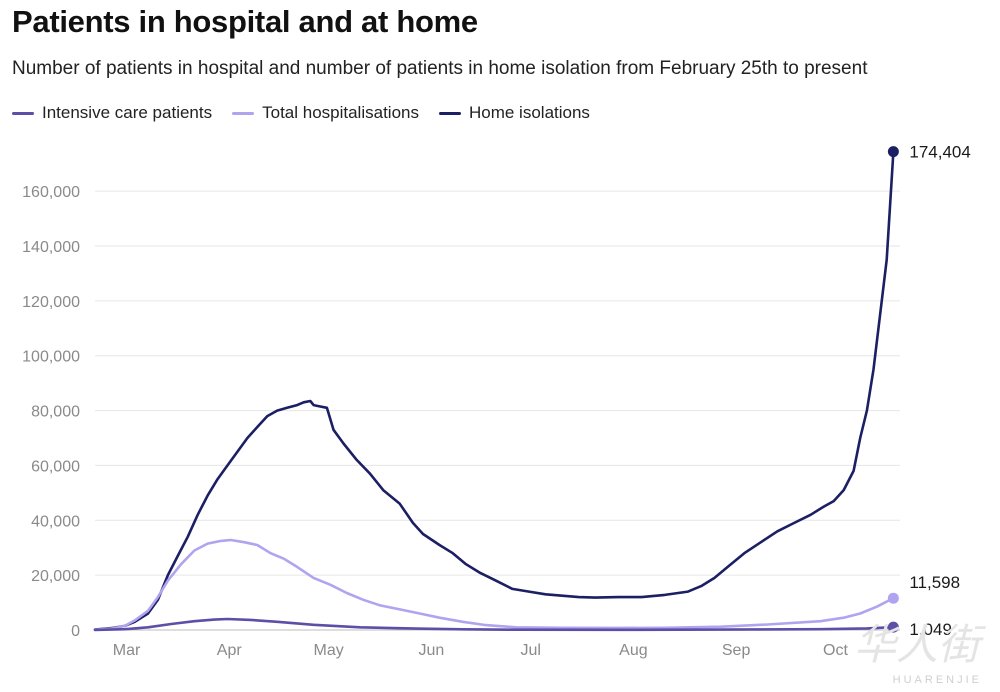  I want to click on x-tick-label-3: Jun, so click(431, 650).